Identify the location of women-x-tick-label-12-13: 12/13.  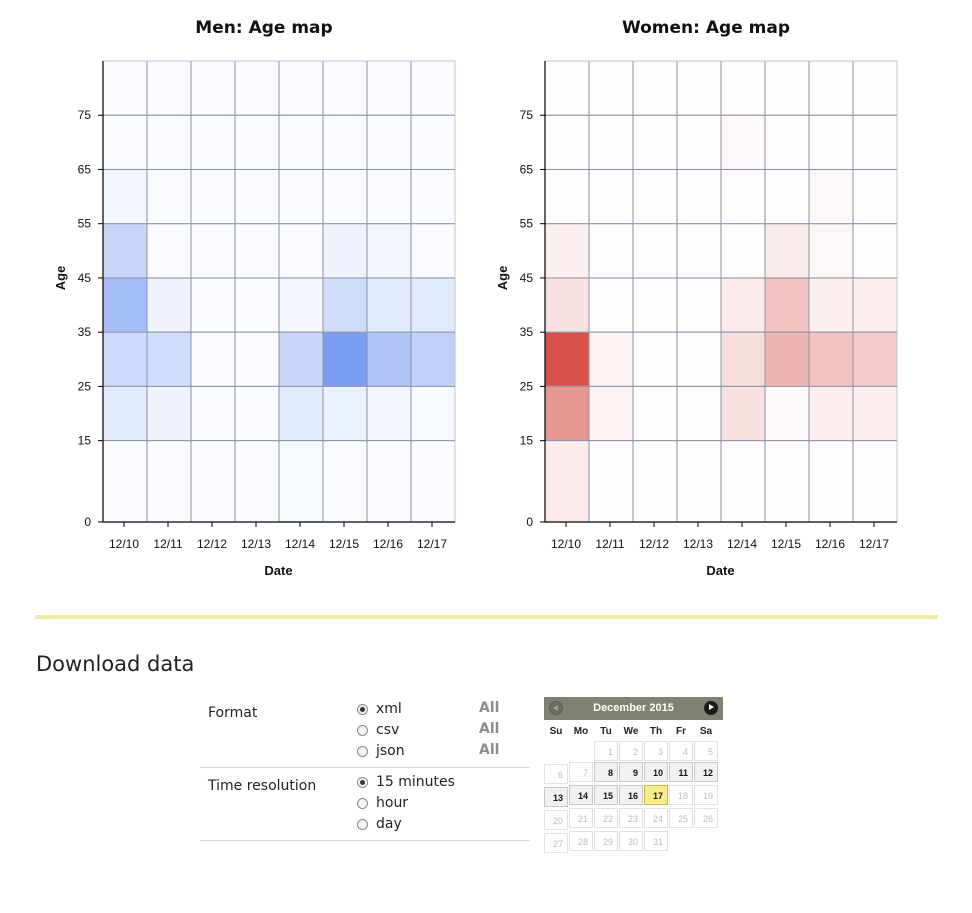
(698, 544).